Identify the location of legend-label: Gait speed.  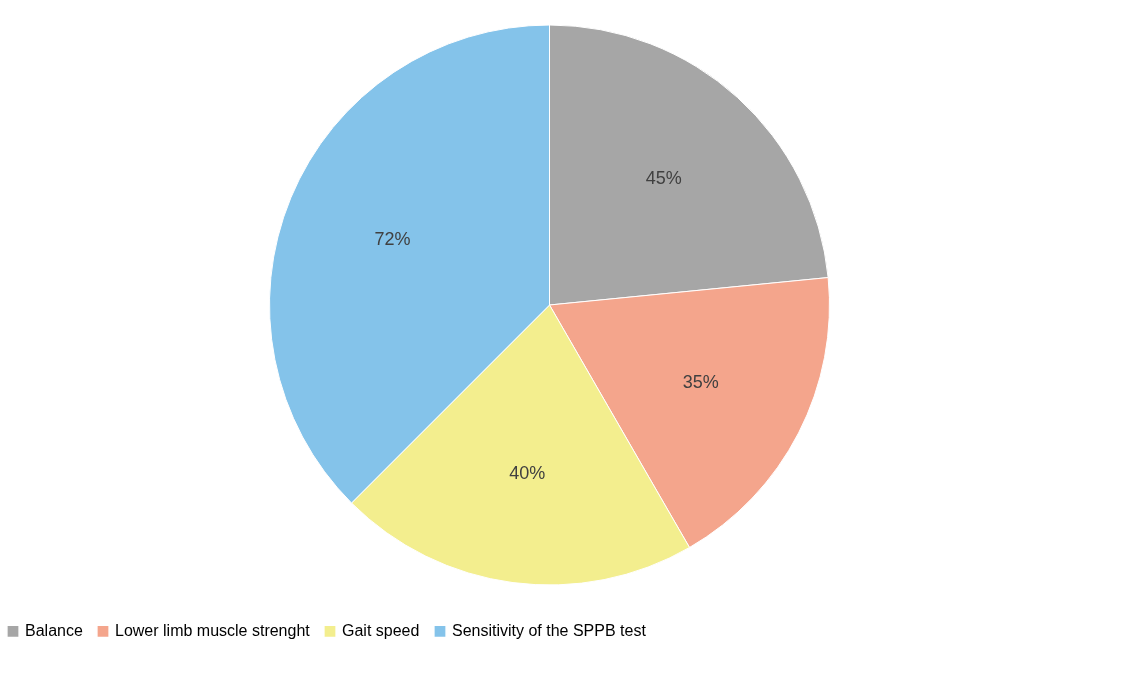
(381, 631).